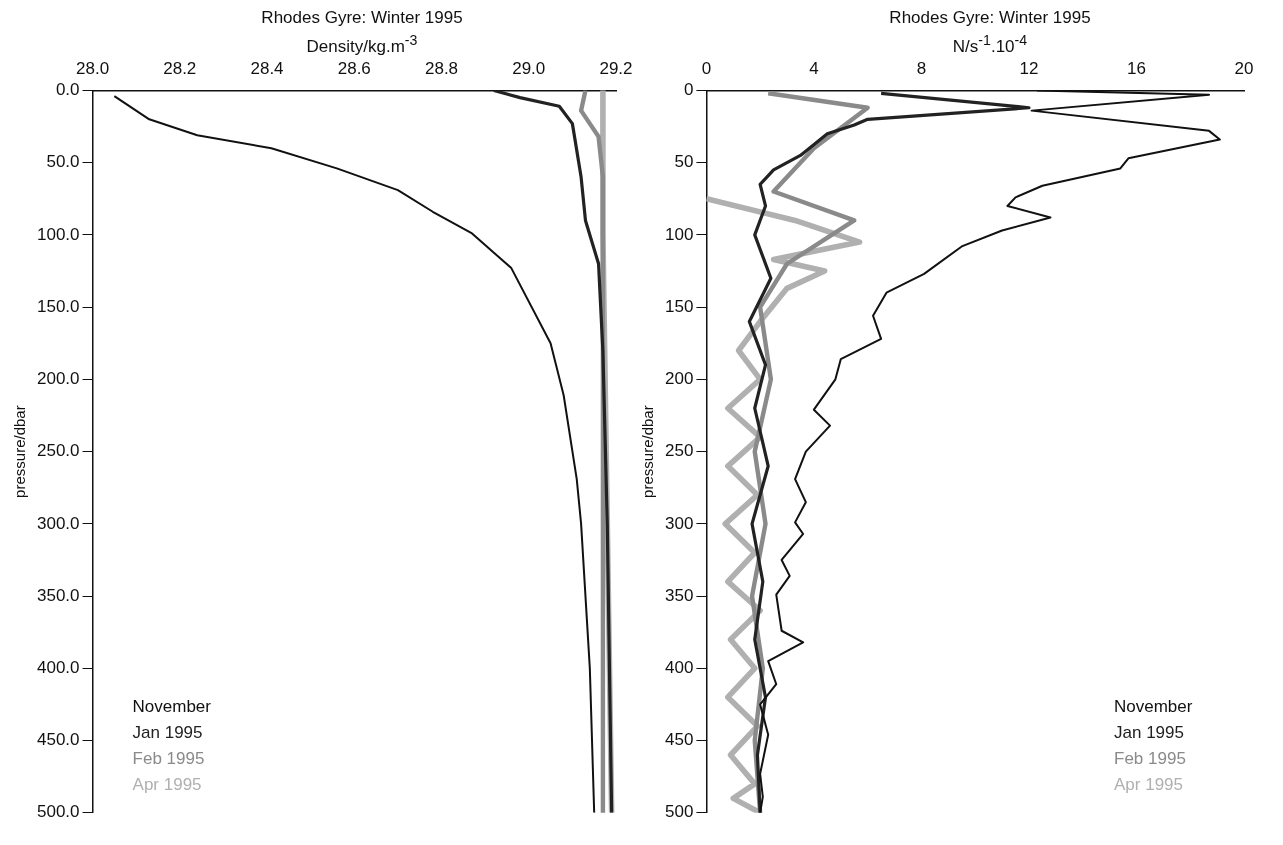 The width and height of the screenshot is (1283, 845). I want to click on y-tick-label: 150, so click(679, 306).